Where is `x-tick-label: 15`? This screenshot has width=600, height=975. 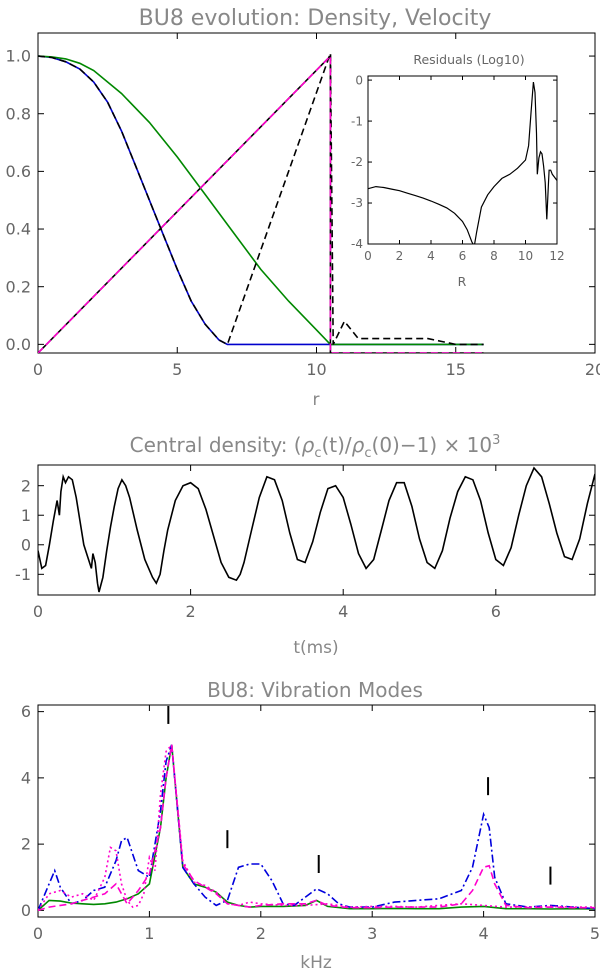
x-tick-label: 15 is located at coordinates (456, 369).